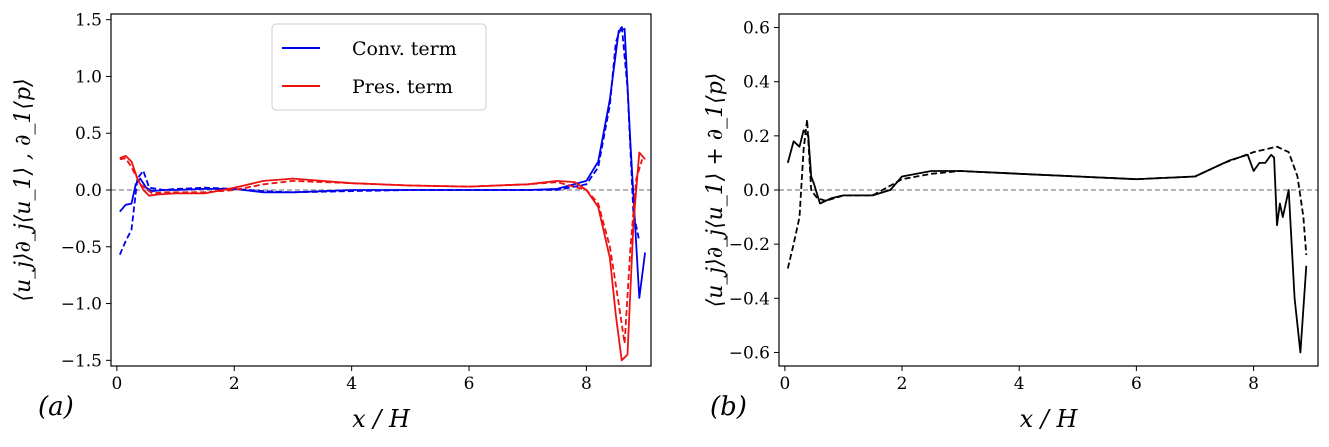  Describe the element at coordinates (749, 245) in the screenshot. I see `y-tick-label: −0.2` at that location.